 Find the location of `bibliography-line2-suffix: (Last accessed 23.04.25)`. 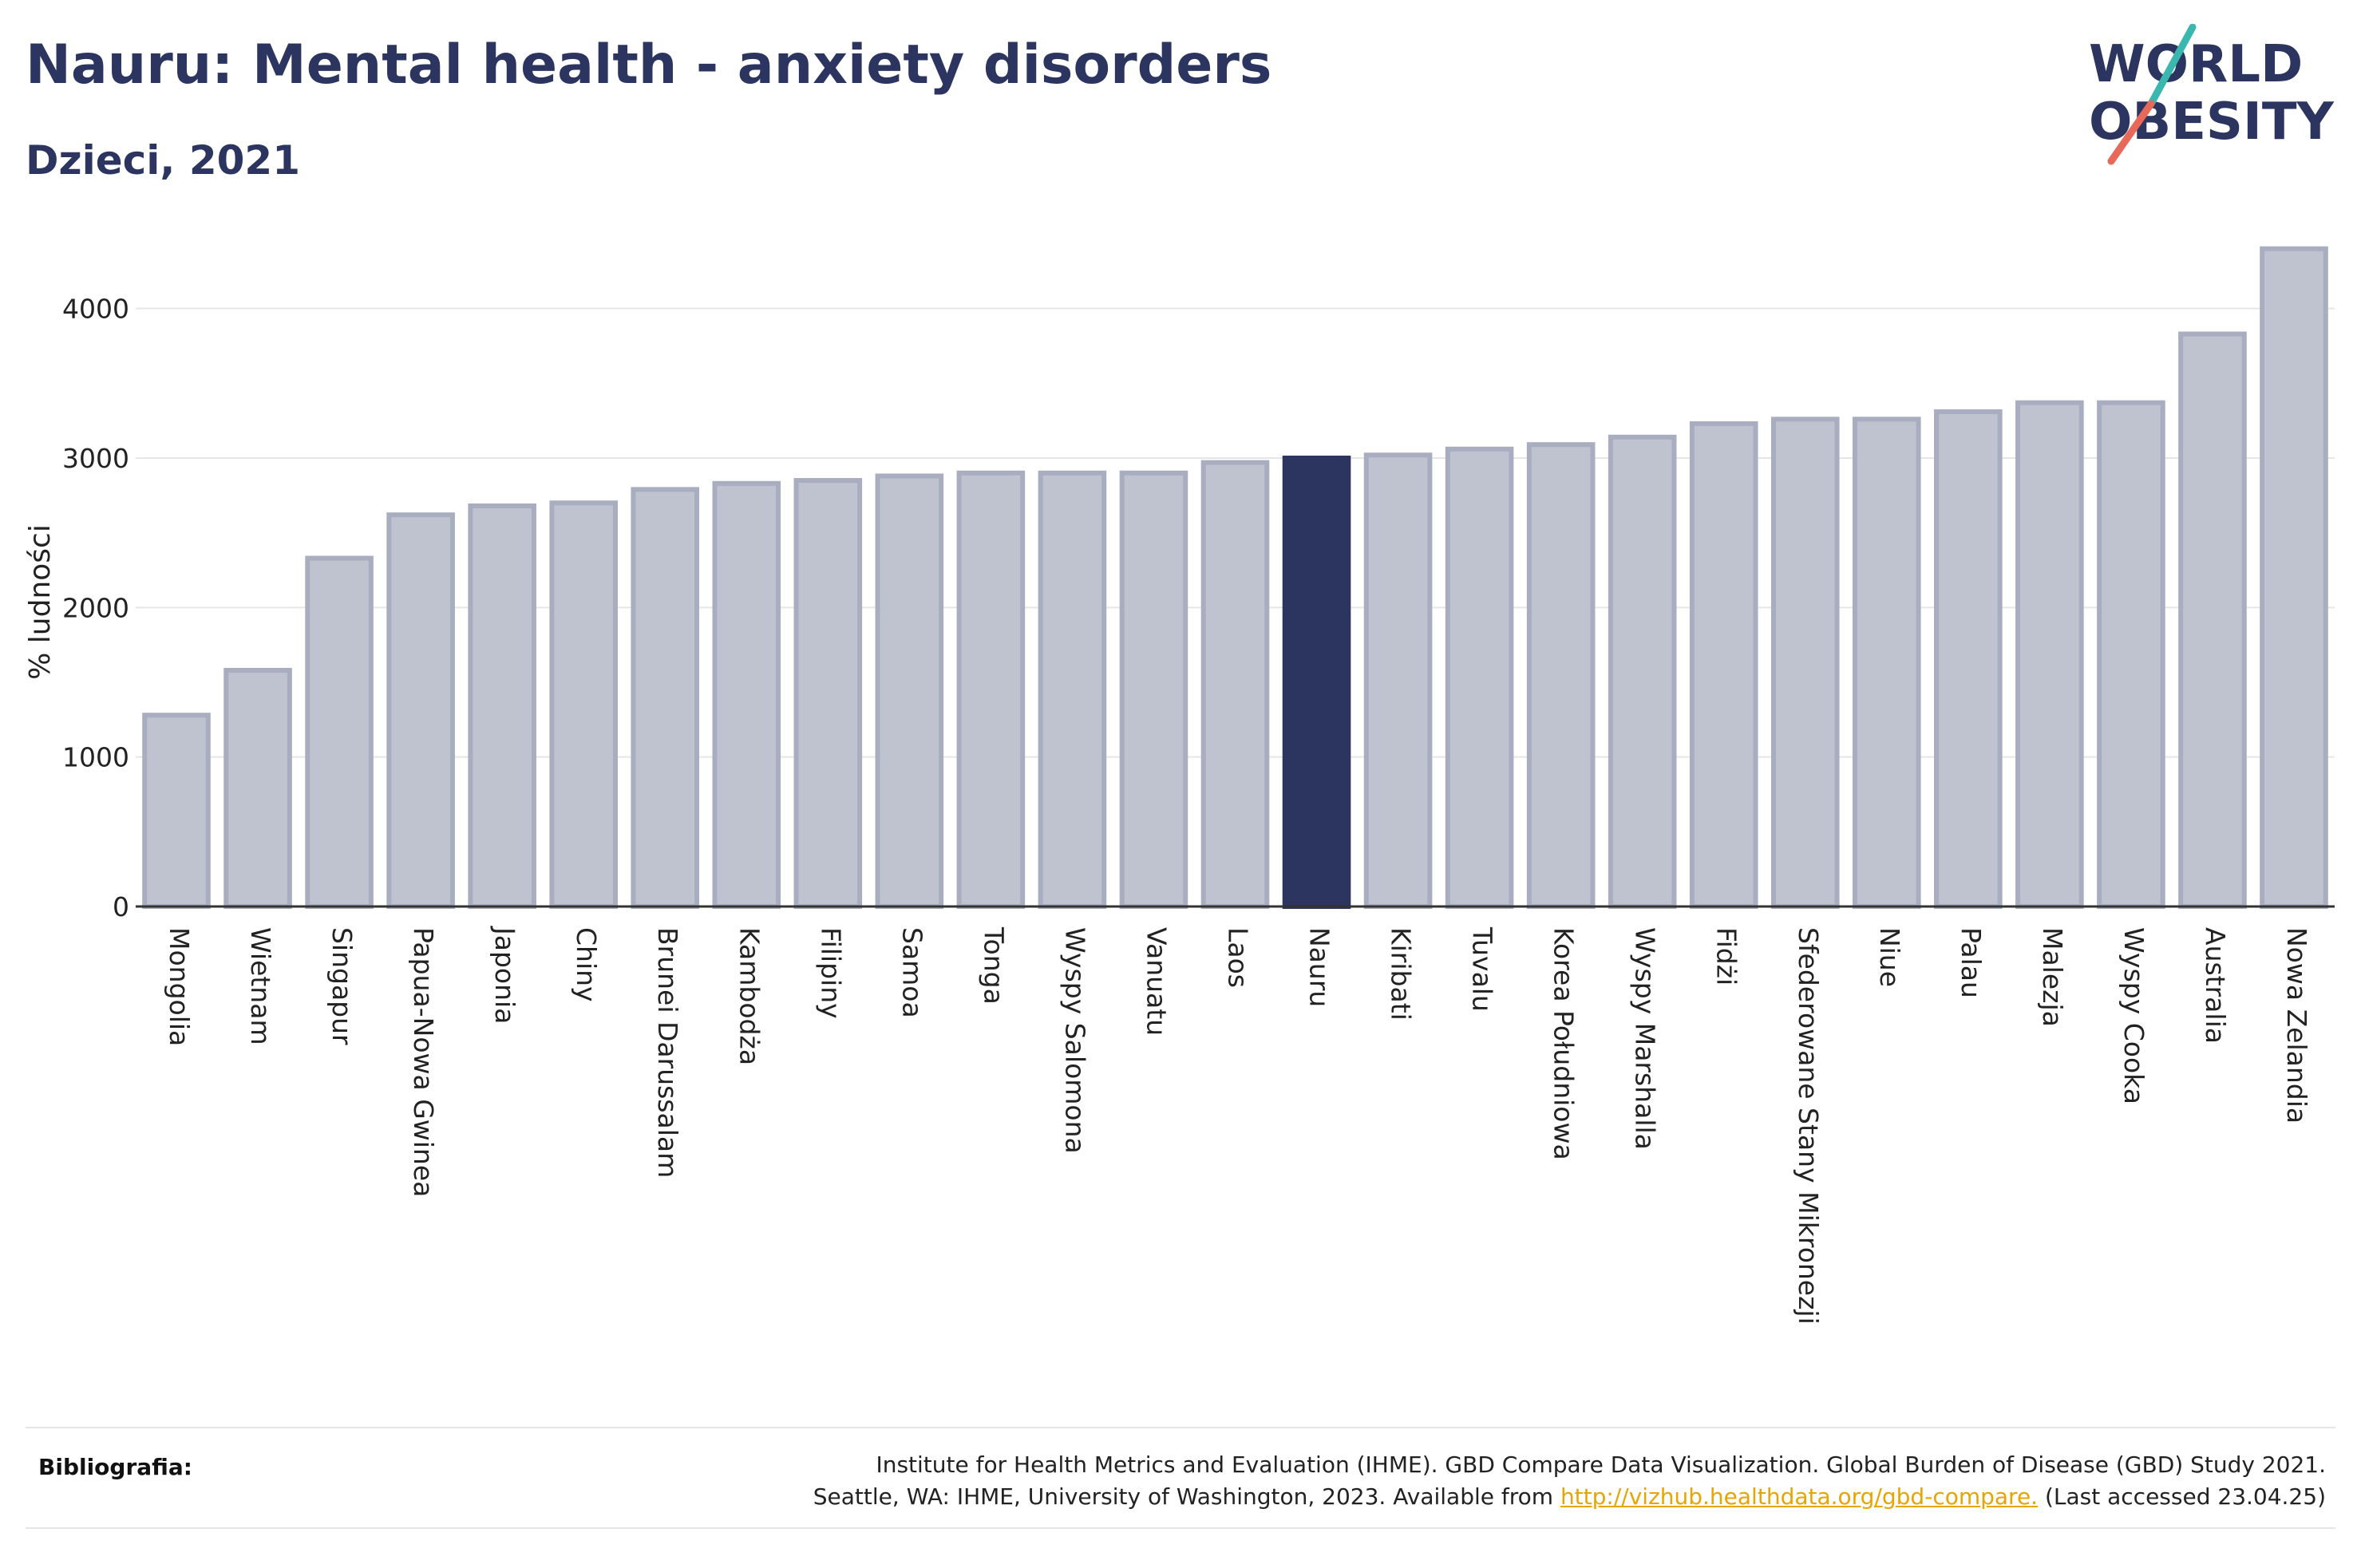

bibliography-line2-suffix: (Last accessed 23.04.25) is located at coordinates (2182, 1496).